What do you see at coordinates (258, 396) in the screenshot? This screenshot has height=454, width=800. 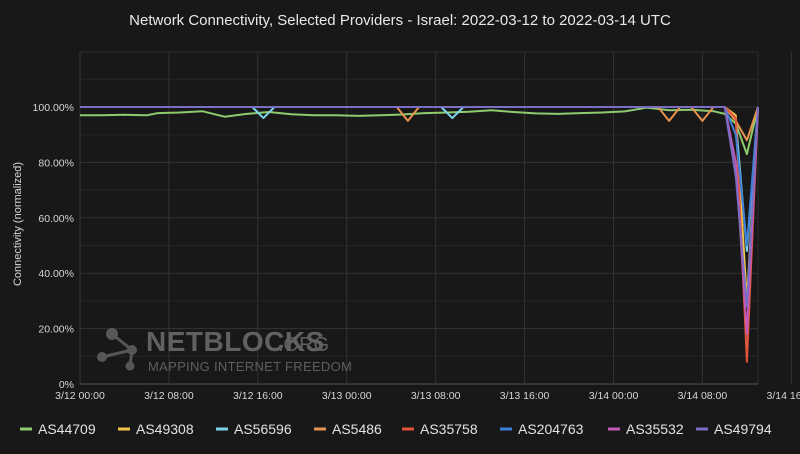 I see `x-tick-label: 3/12 16:00` at bounding box center [258, 396].